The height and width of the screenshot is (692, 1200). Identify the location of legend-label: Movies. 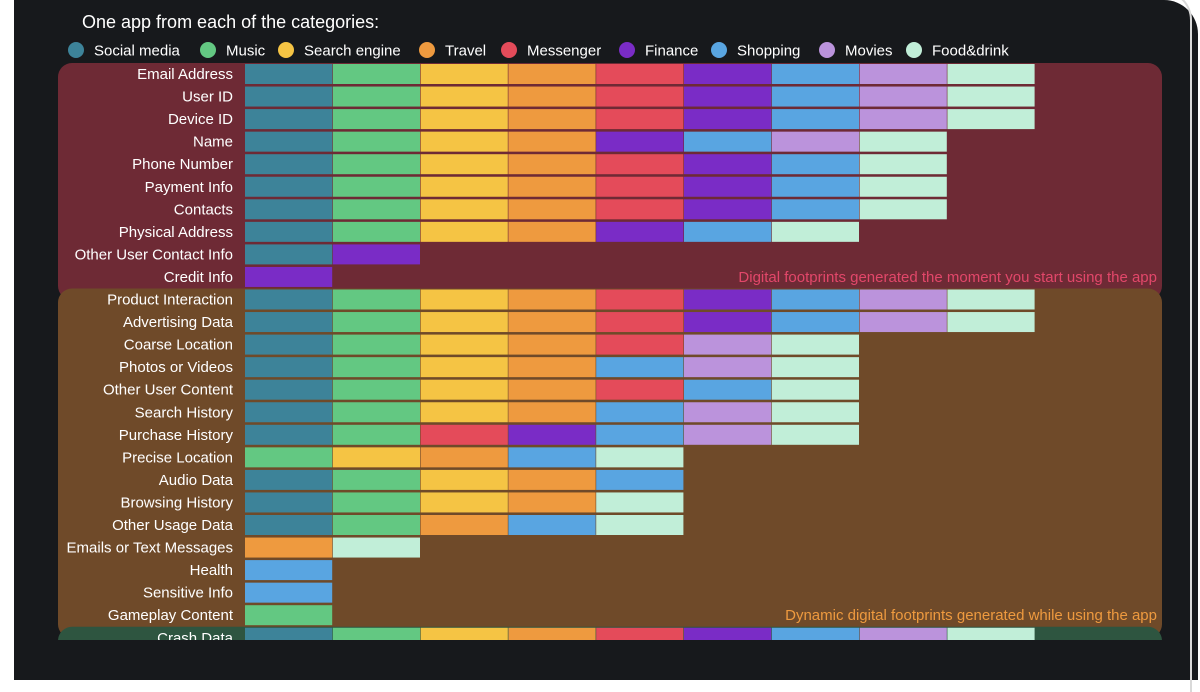
(869, 51).